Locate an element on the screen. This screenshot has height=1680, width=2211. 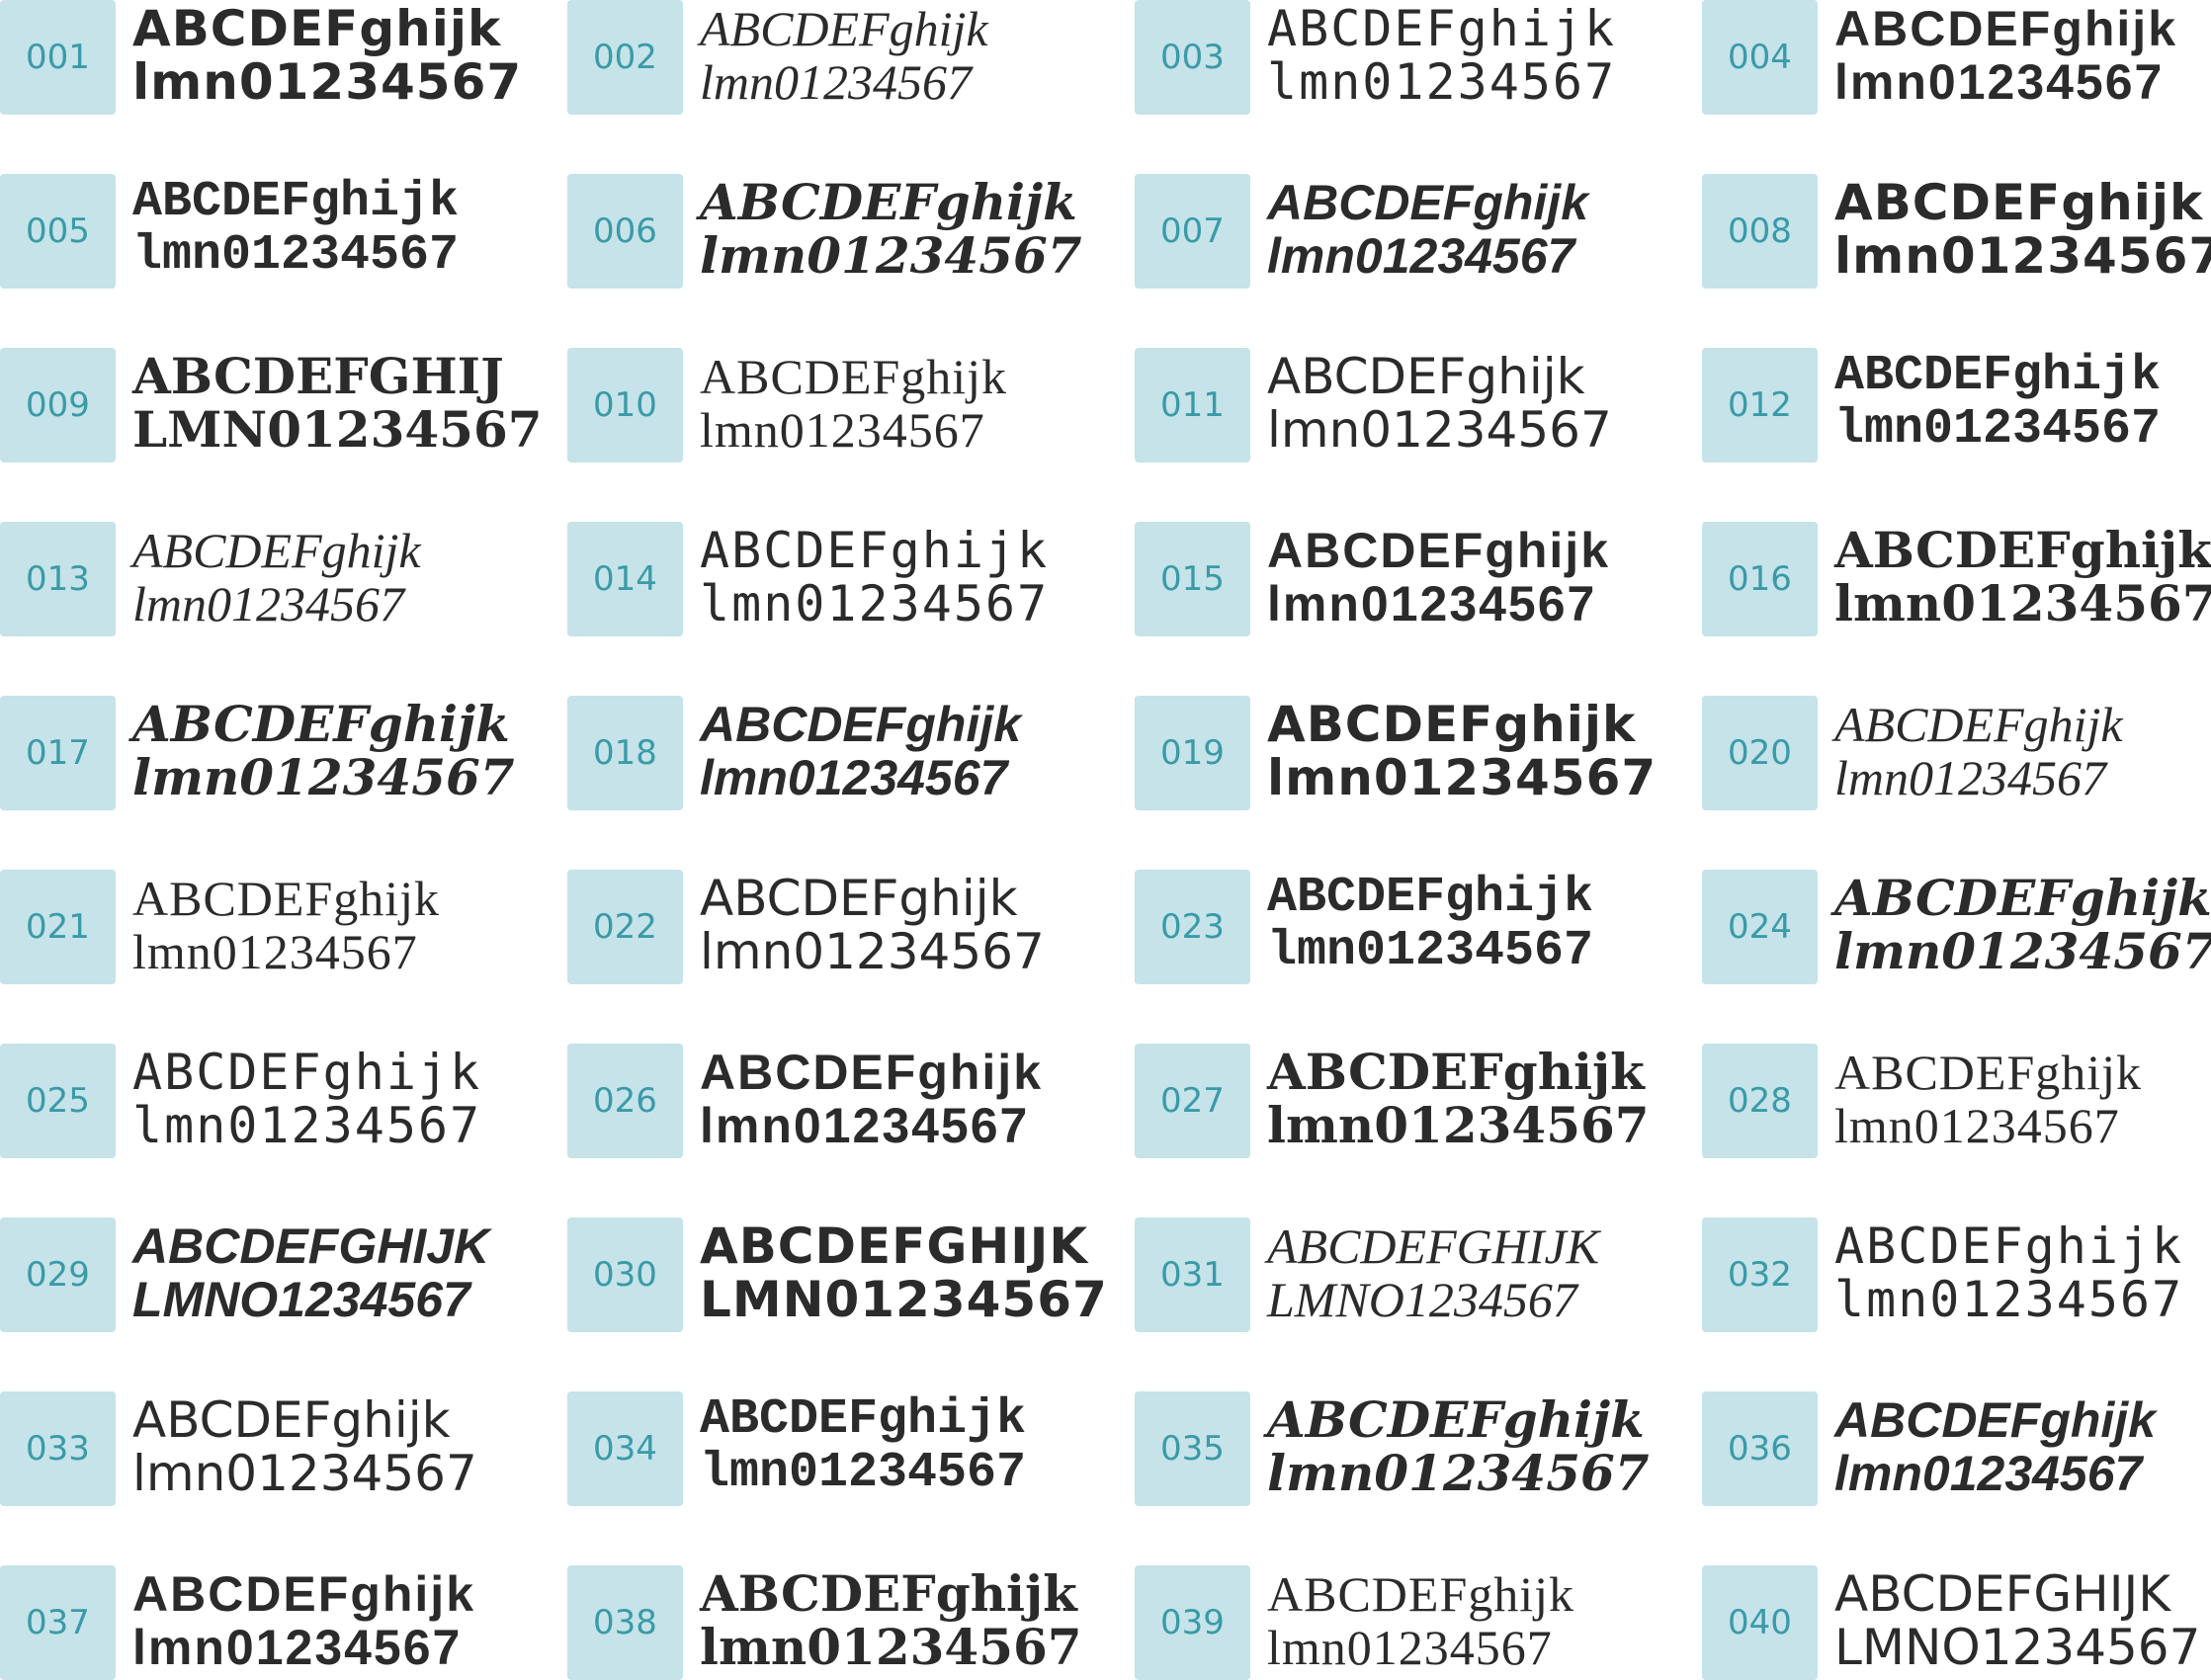
font-number: 008 is located at coordinates (1760, 232).